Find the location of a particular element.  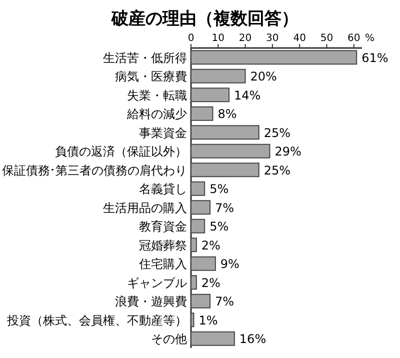

y-tick-label: 冠婚葬祭 is located at coordinates (163, 245).